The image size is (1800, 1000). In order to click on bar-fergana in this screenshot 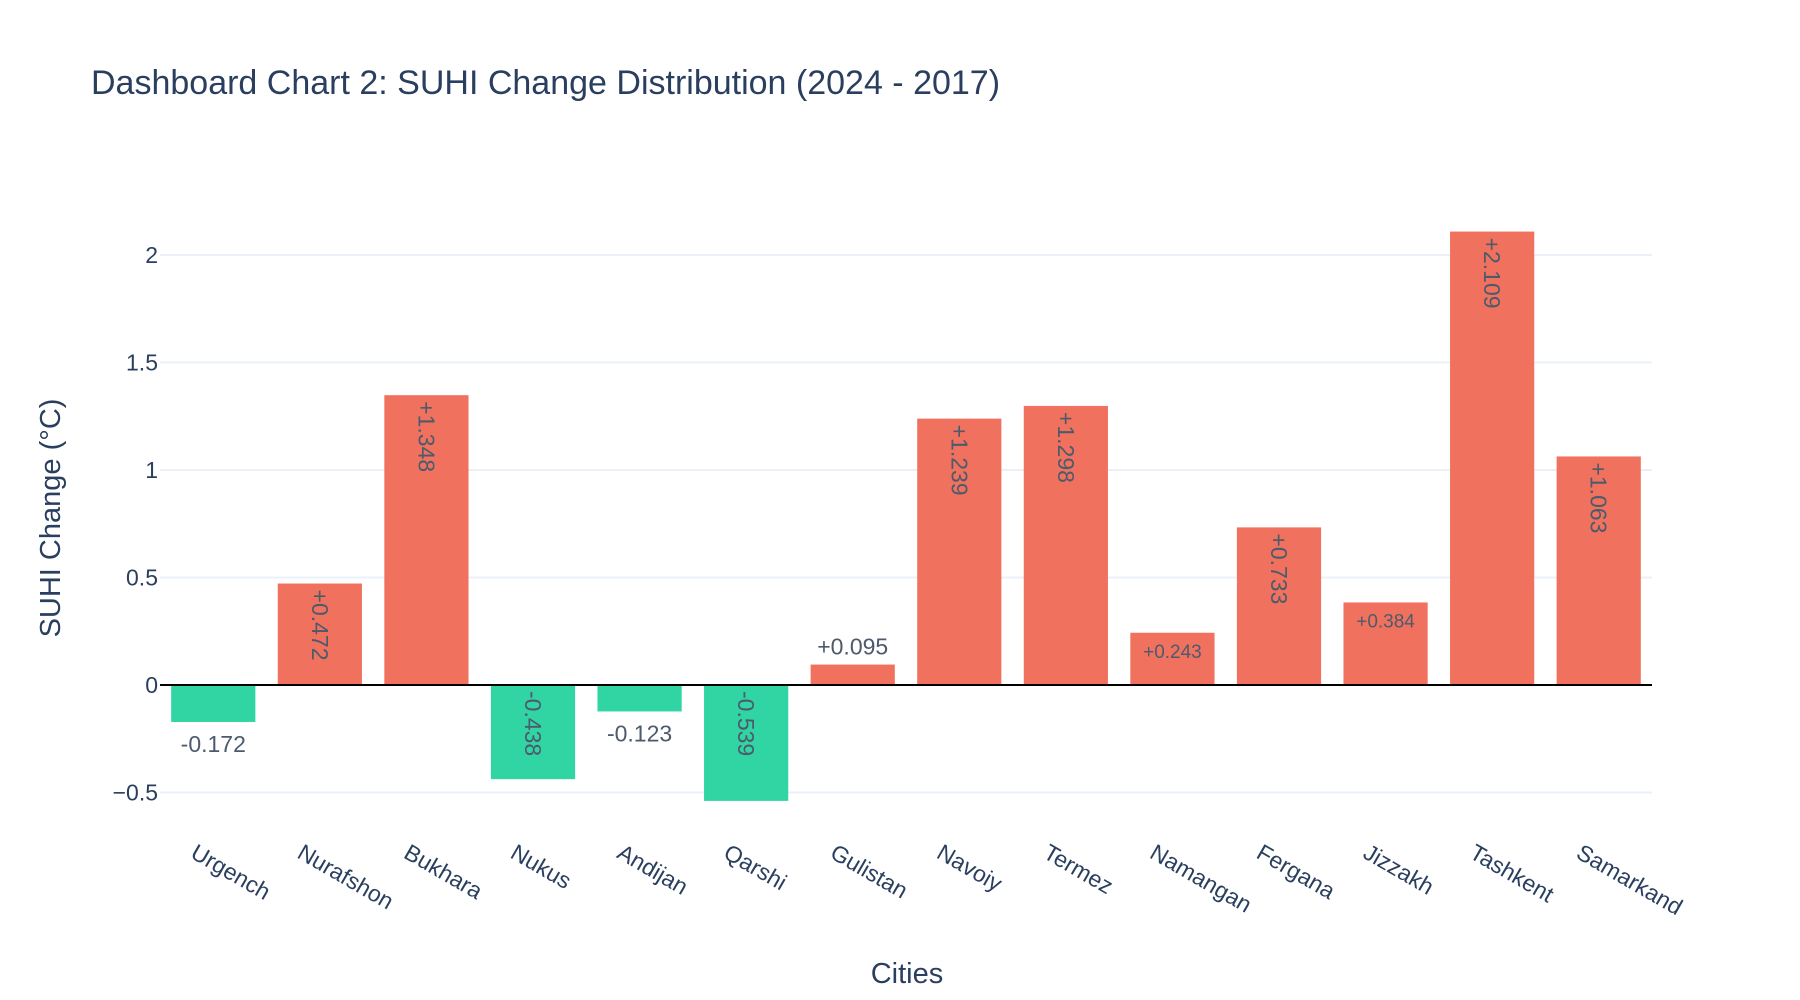, I will do `click(1279, 606)`.